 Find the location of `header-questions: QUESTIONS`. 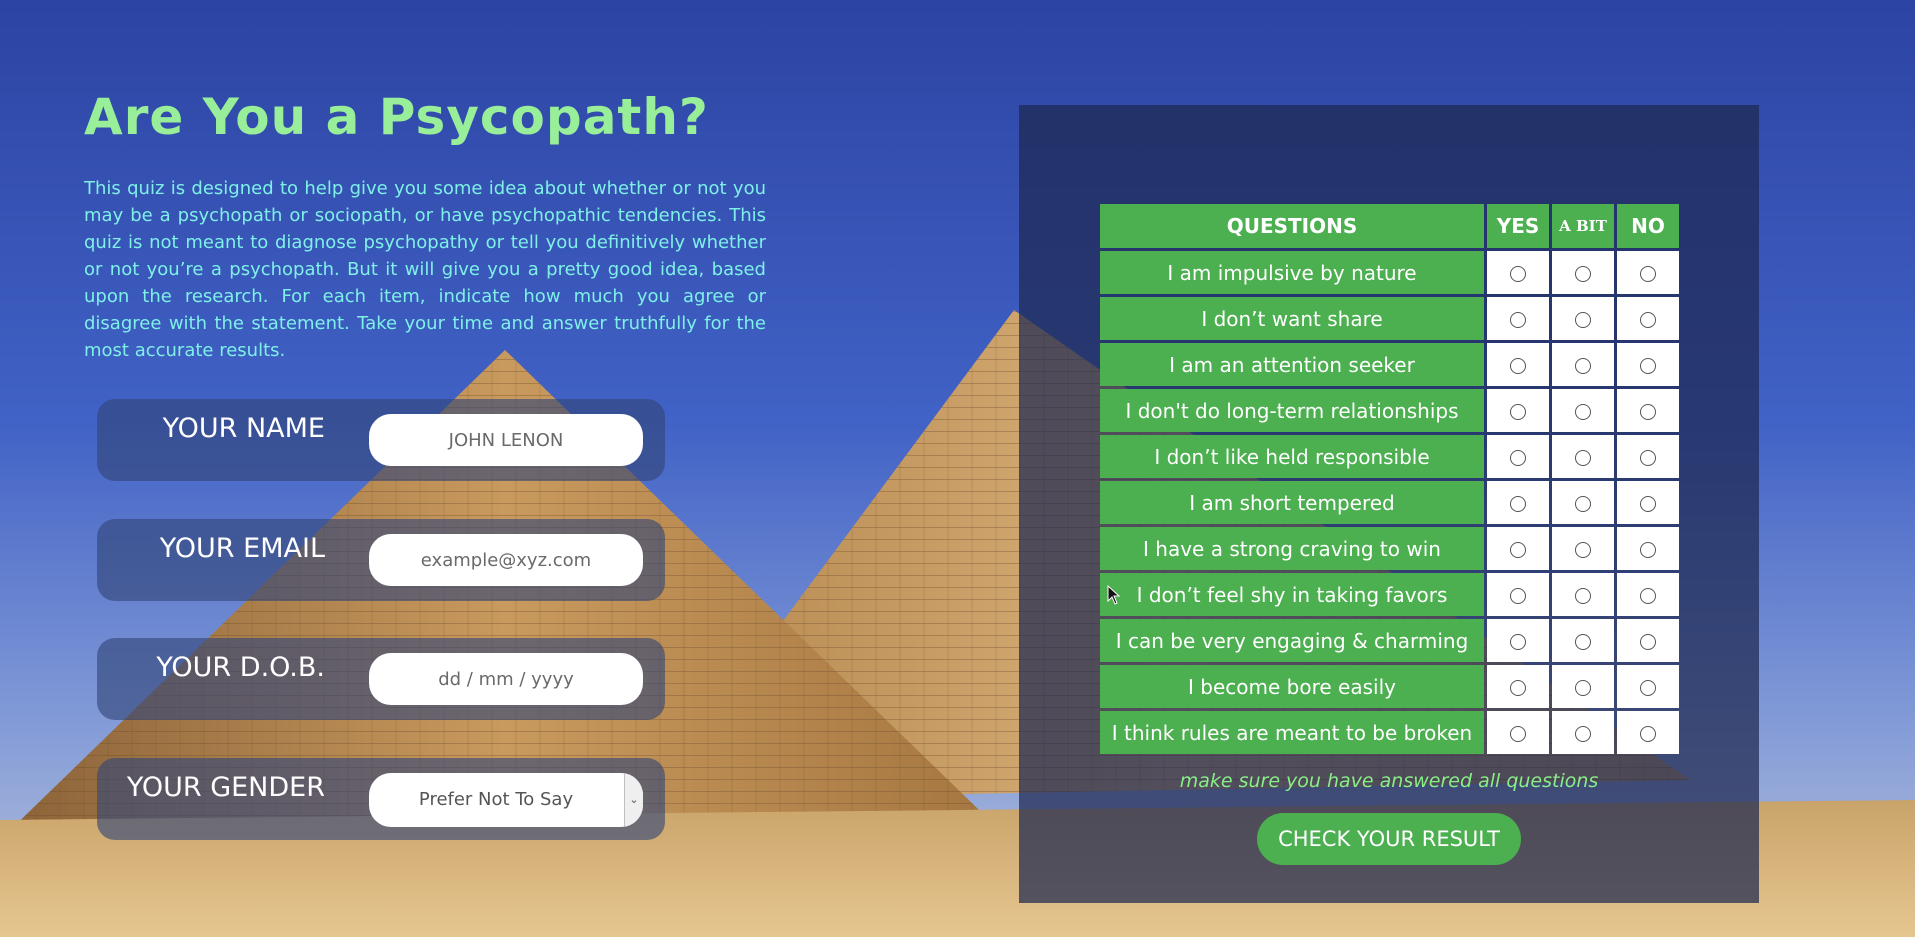

header-questions: QUESTIONS is located at coordinates (1292, 226).